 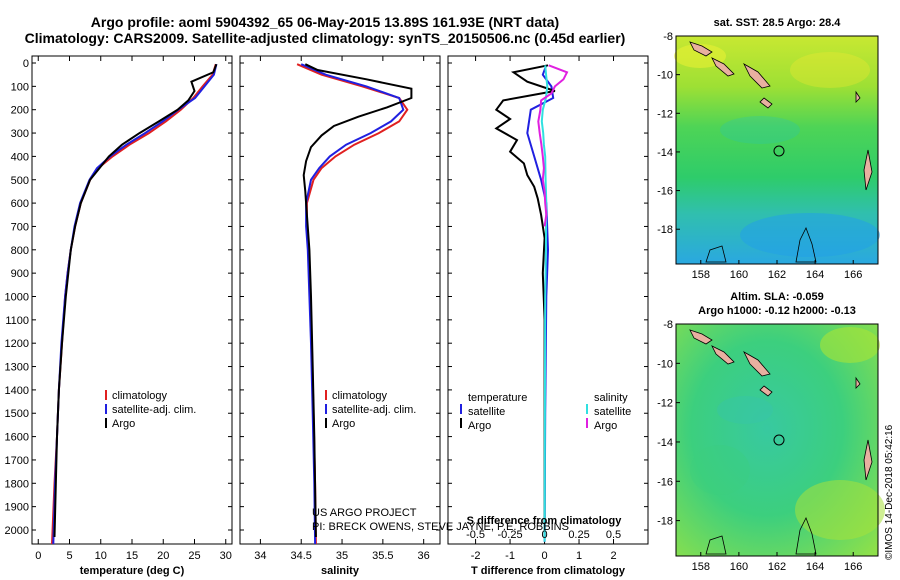 What do you see at coordinates (260, 556) in the screenshot?
I see `x-tick-label: 34` at bounding box center [260, 556].